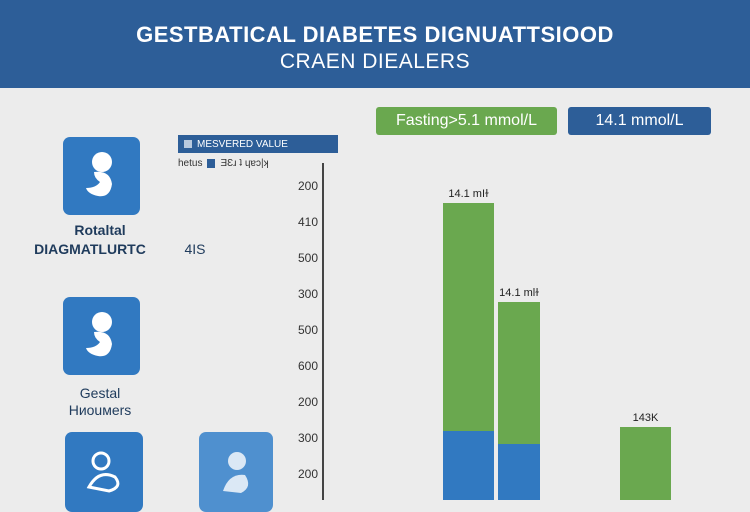 This screenshot has height=512, width=750. Describe the element at coordinates (236, 472) in the screenshot. I see `baby-icon` at that location.